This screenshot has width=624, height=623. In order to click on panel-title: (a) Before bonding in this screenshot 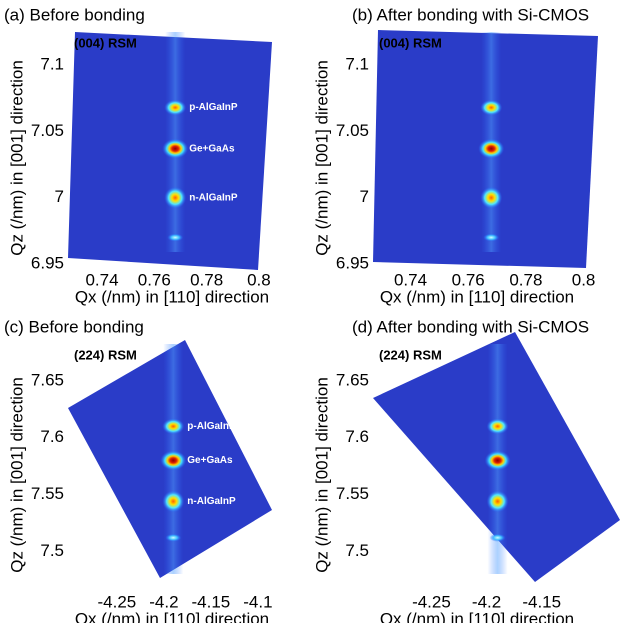, I will do `click(74, 14)`.